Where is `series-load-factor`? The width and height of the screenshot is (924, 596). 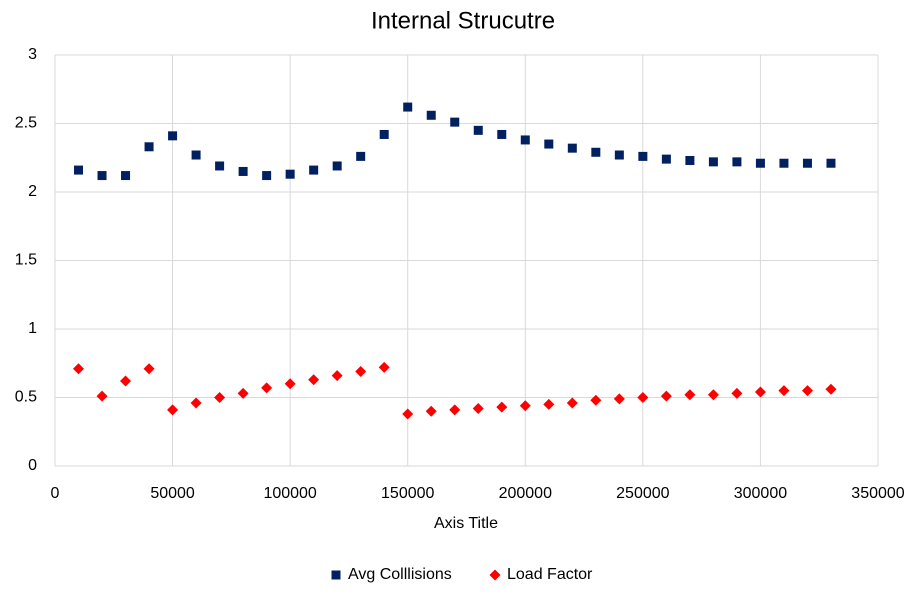
series-load-factor is located at coordinates (455, 390).